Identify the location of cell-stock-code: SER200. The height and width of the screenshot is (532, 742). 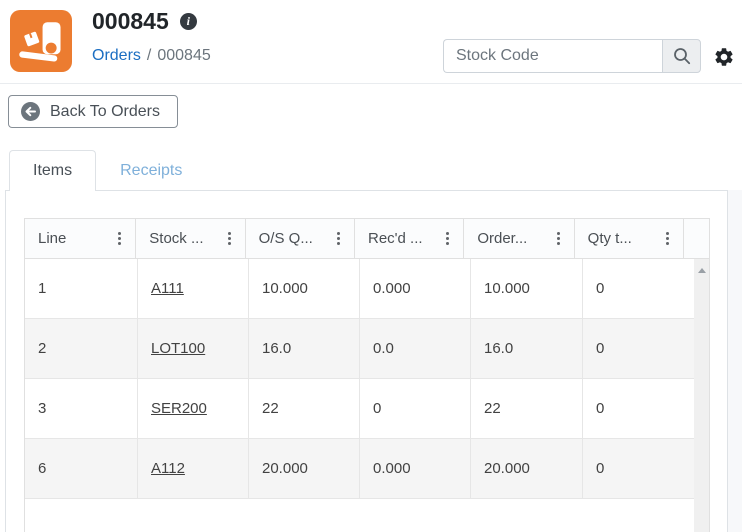
(193, 408).